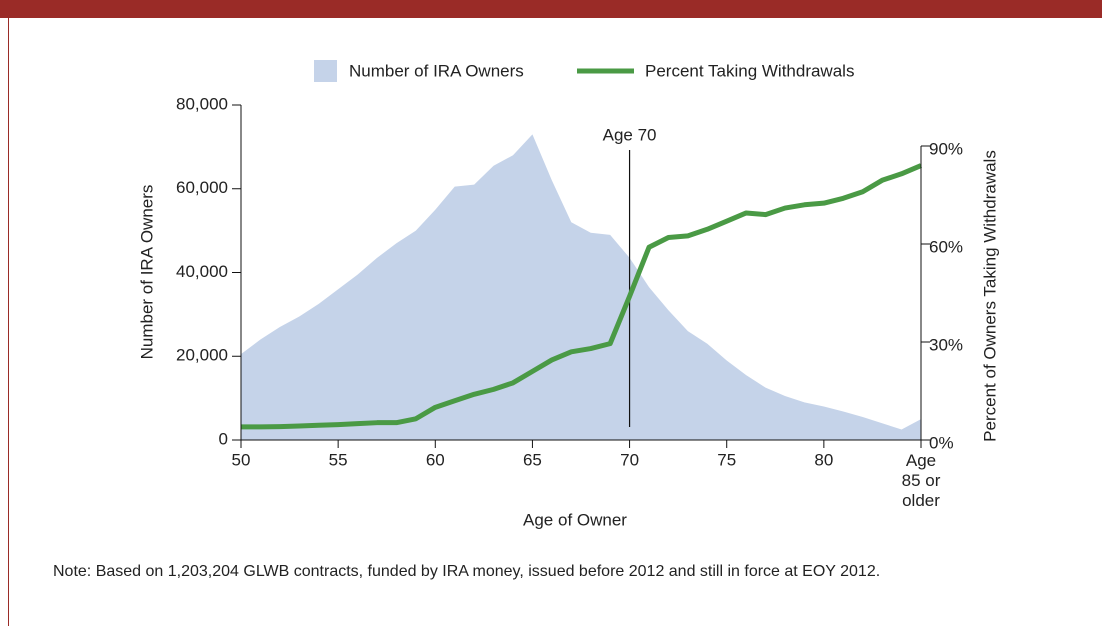 Image resolution: width=1102 pixels, height=626 pixels. What do you see at coordinates (946, 148) in the screenshot?
I see `y2-tick-label: 90%` at bounding box center [946, 148].